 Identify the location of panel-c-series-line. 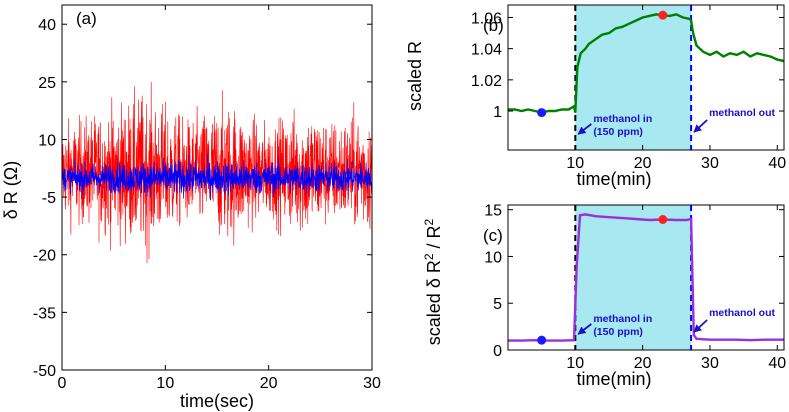
(646, 277).